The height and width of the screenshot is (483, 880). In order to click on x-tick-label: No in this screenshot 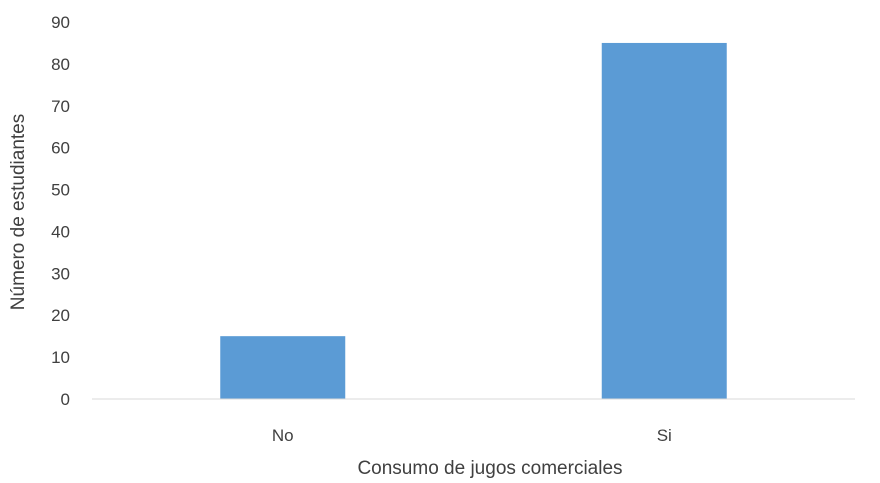, I will do `click(283, 435)`.